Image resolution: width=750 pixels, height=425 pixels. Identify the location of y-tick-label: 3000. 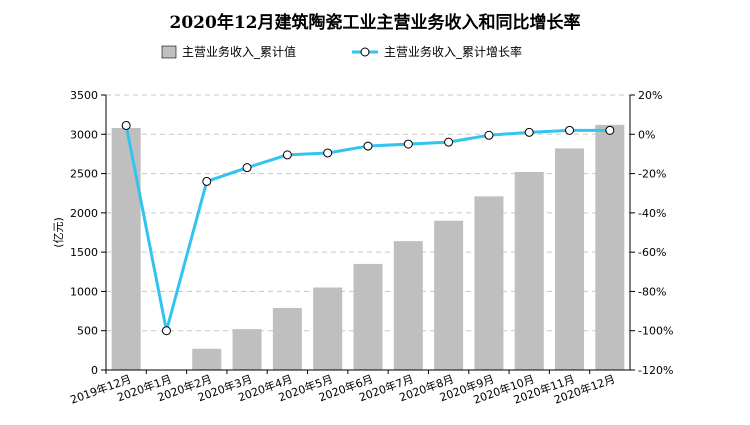
(84, 134).